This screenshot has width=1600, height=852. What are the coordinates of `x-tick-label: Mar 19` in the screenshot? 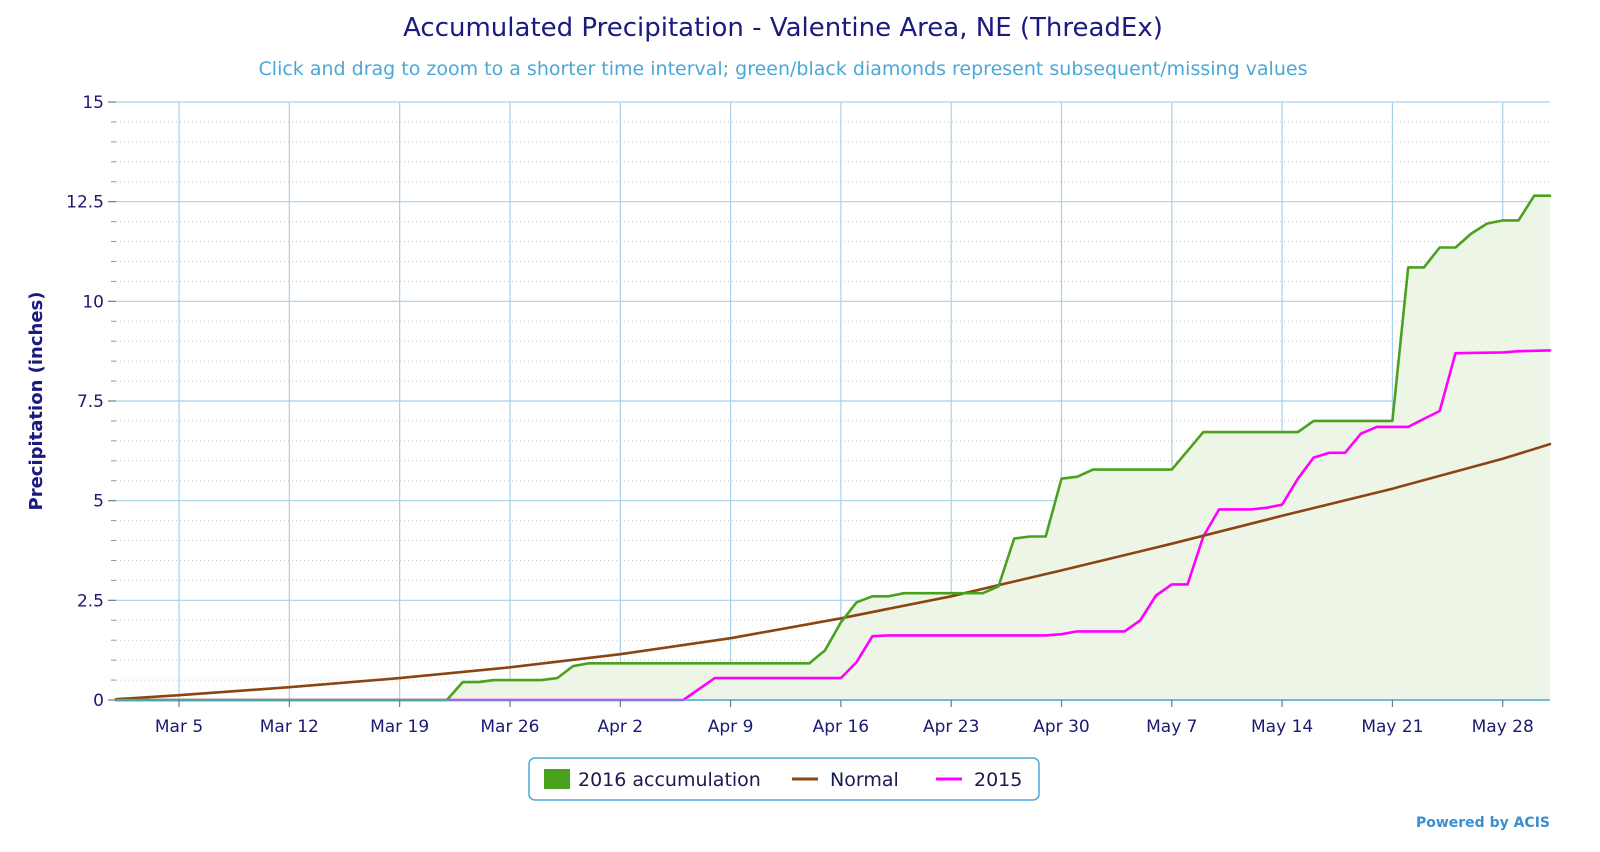 It's located at (399, 727).